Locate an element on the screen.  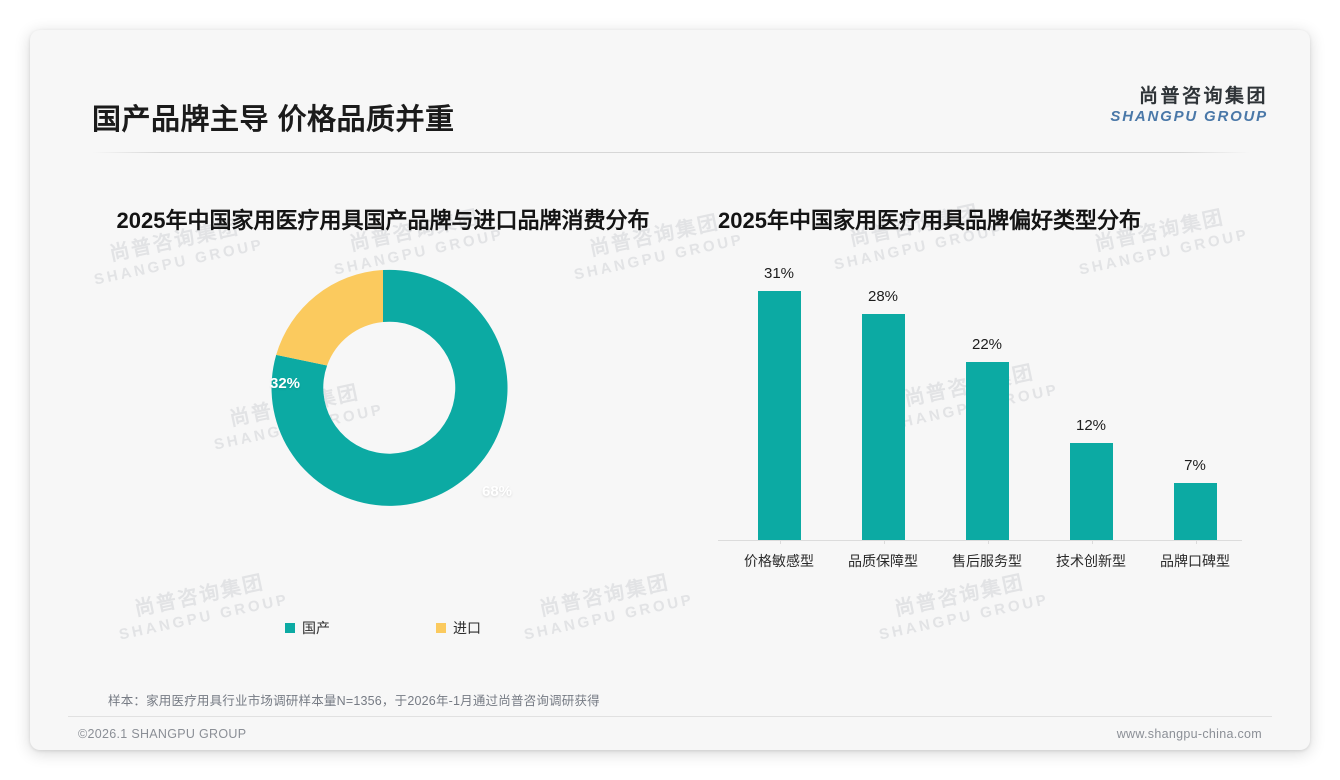
bar-category-label: 技术创新型 is located at coordinates (1091, 561).